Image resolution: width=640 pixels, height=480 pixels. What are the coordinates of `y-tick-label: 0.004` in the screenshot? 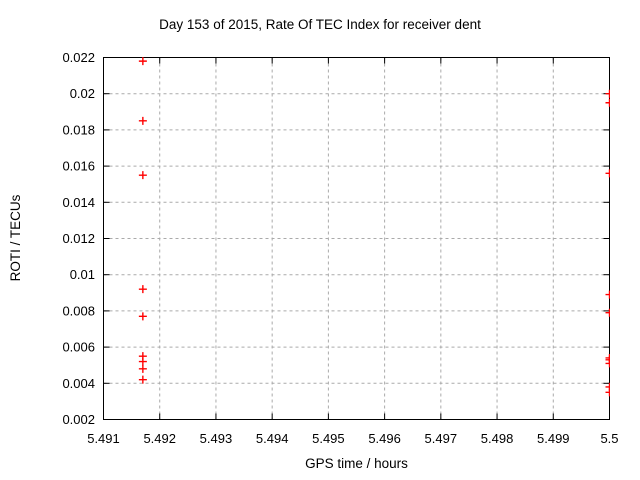 It's located at (78, 383).